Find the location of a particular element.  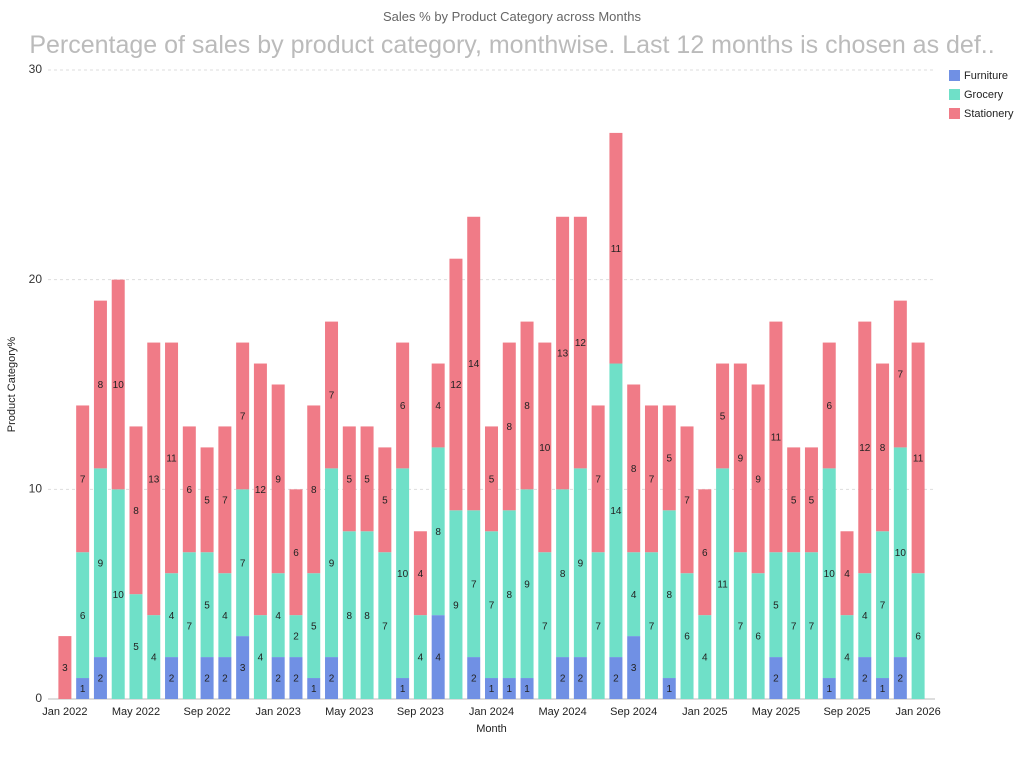

x-tick-label: Jan 2026 is located at coordinates (917, 712).